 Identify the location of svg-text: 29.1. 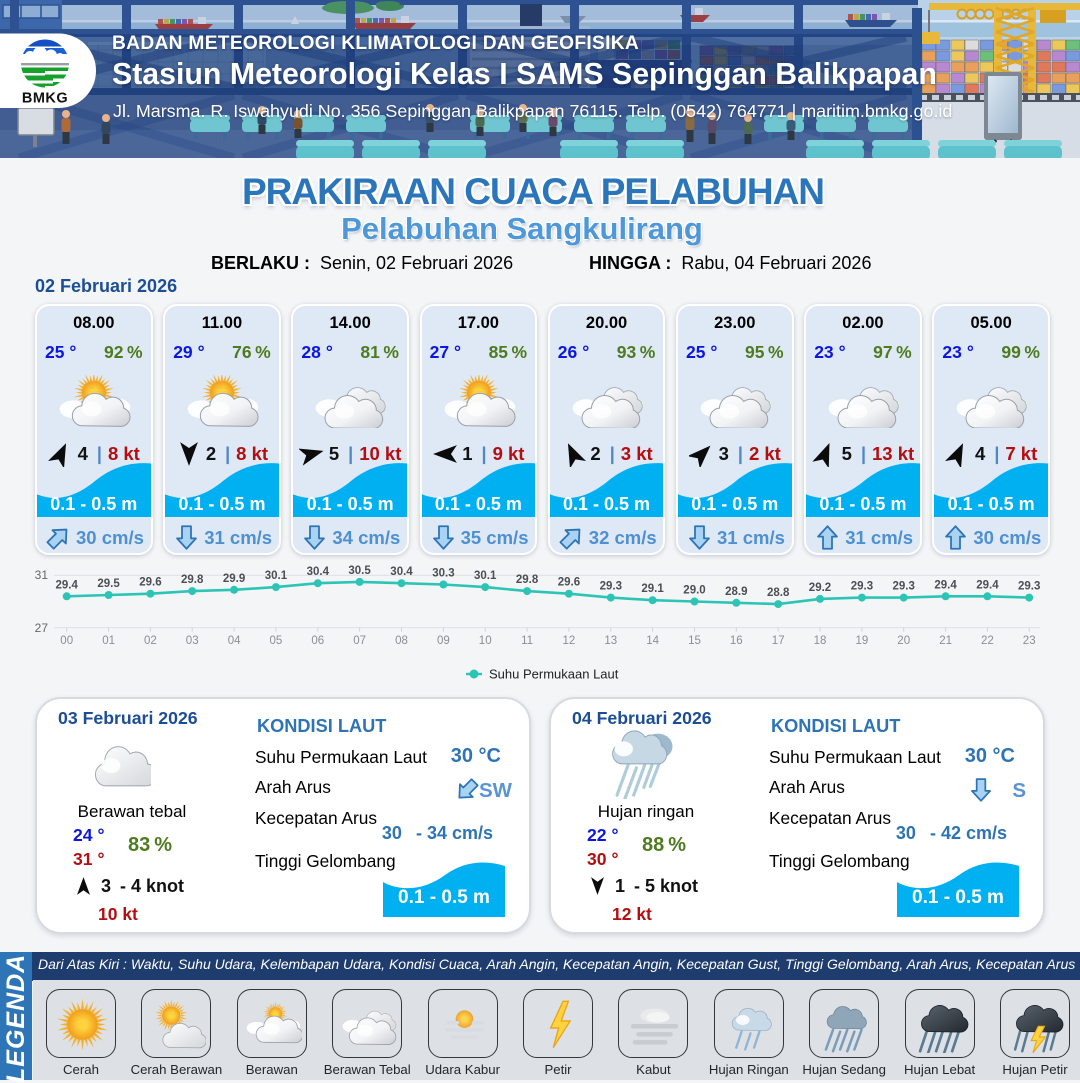
(652, 589).